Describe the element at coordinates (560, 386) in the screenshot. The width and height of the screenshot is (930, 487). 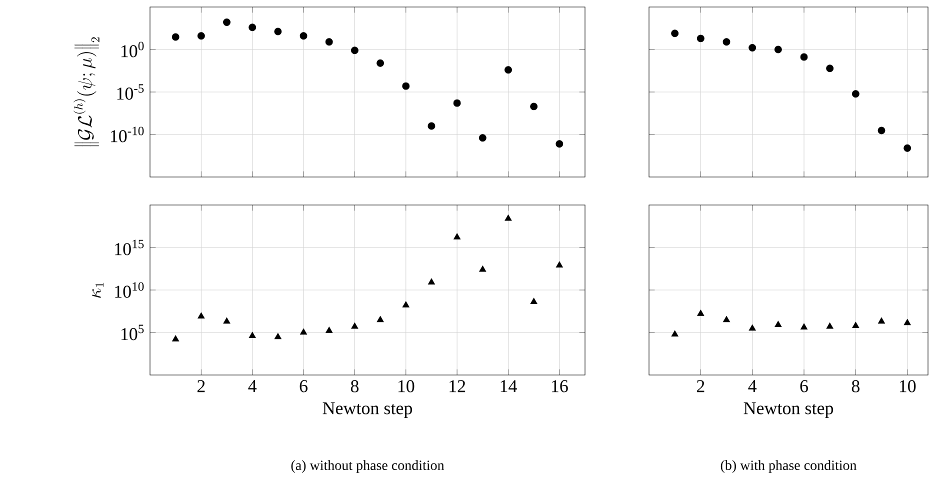
I see `x-tick-label: 16` at that location.